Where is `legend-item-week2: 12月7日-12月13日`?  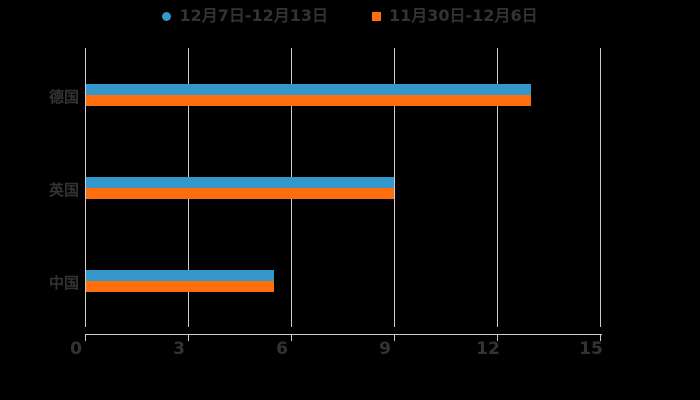
legend-item-week2: 12月7日-12月13日 is located at coordinates (245, 16).